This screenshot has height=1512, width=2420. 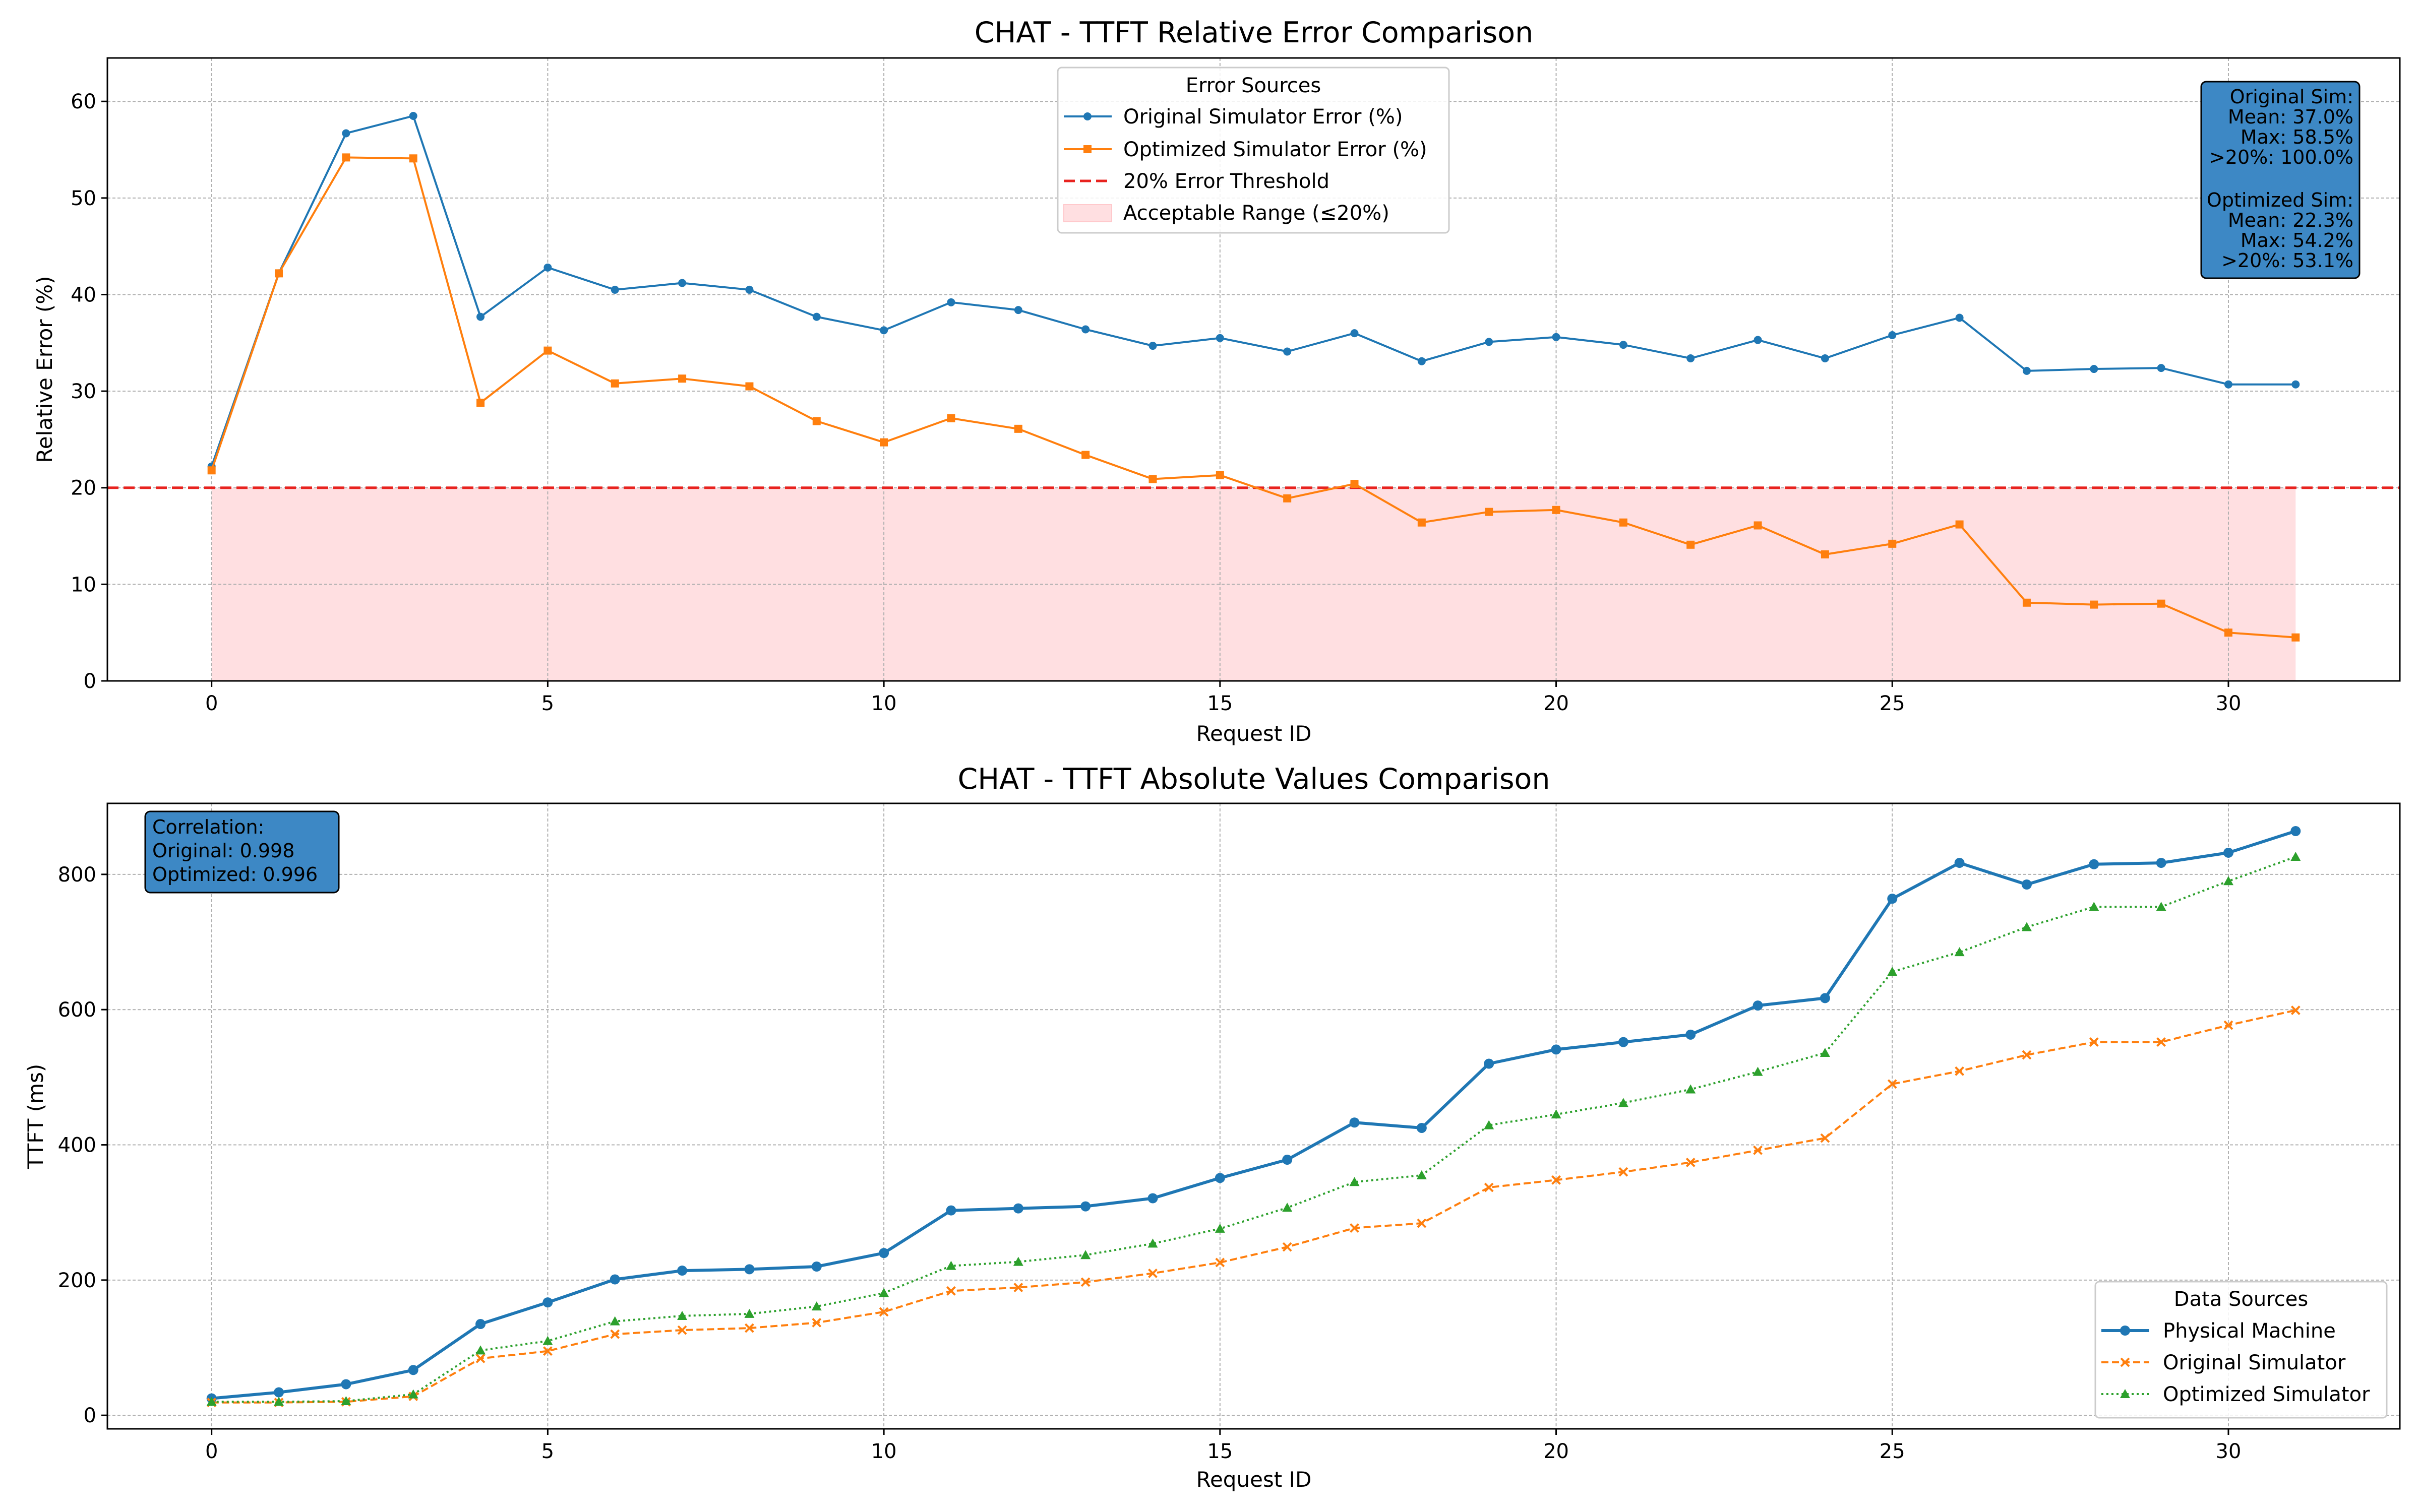 What do you see at coordinates (2241, 1299) in the screenshot?
I see `legend-title: Data Sources` at bounding box center [2241, 1299].